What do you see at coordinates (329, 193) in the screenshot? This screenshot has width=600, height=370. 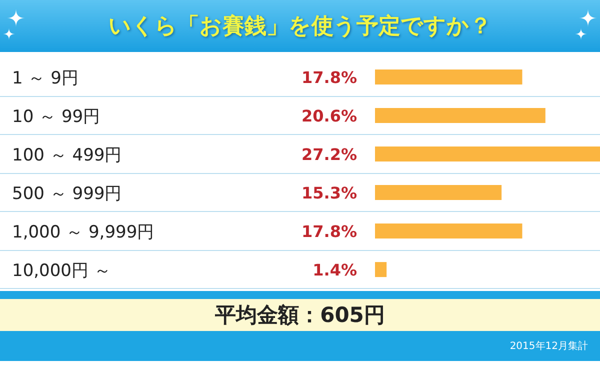 I see `data-label: 15.3%` at bounding box center [329, 193].